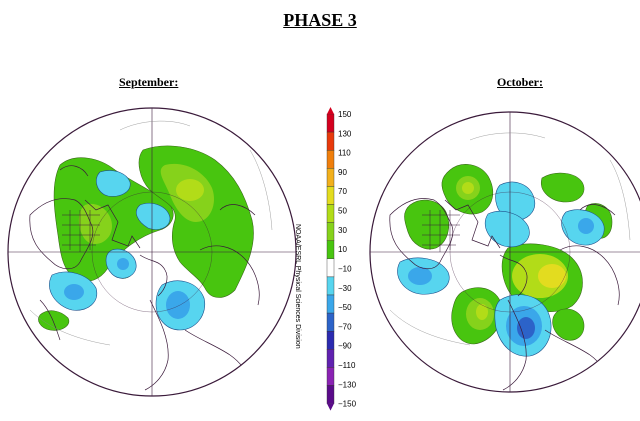 This screenshot has width=640, height=421. I want to click on october-label: October:, so click(520, 82).